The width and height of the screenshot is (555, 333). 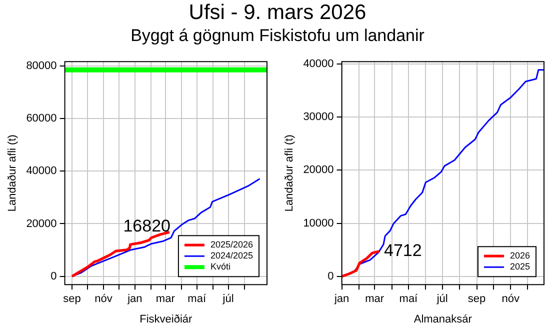 I want to click on y-tick-label: 10000, so click(x=318, y=223).